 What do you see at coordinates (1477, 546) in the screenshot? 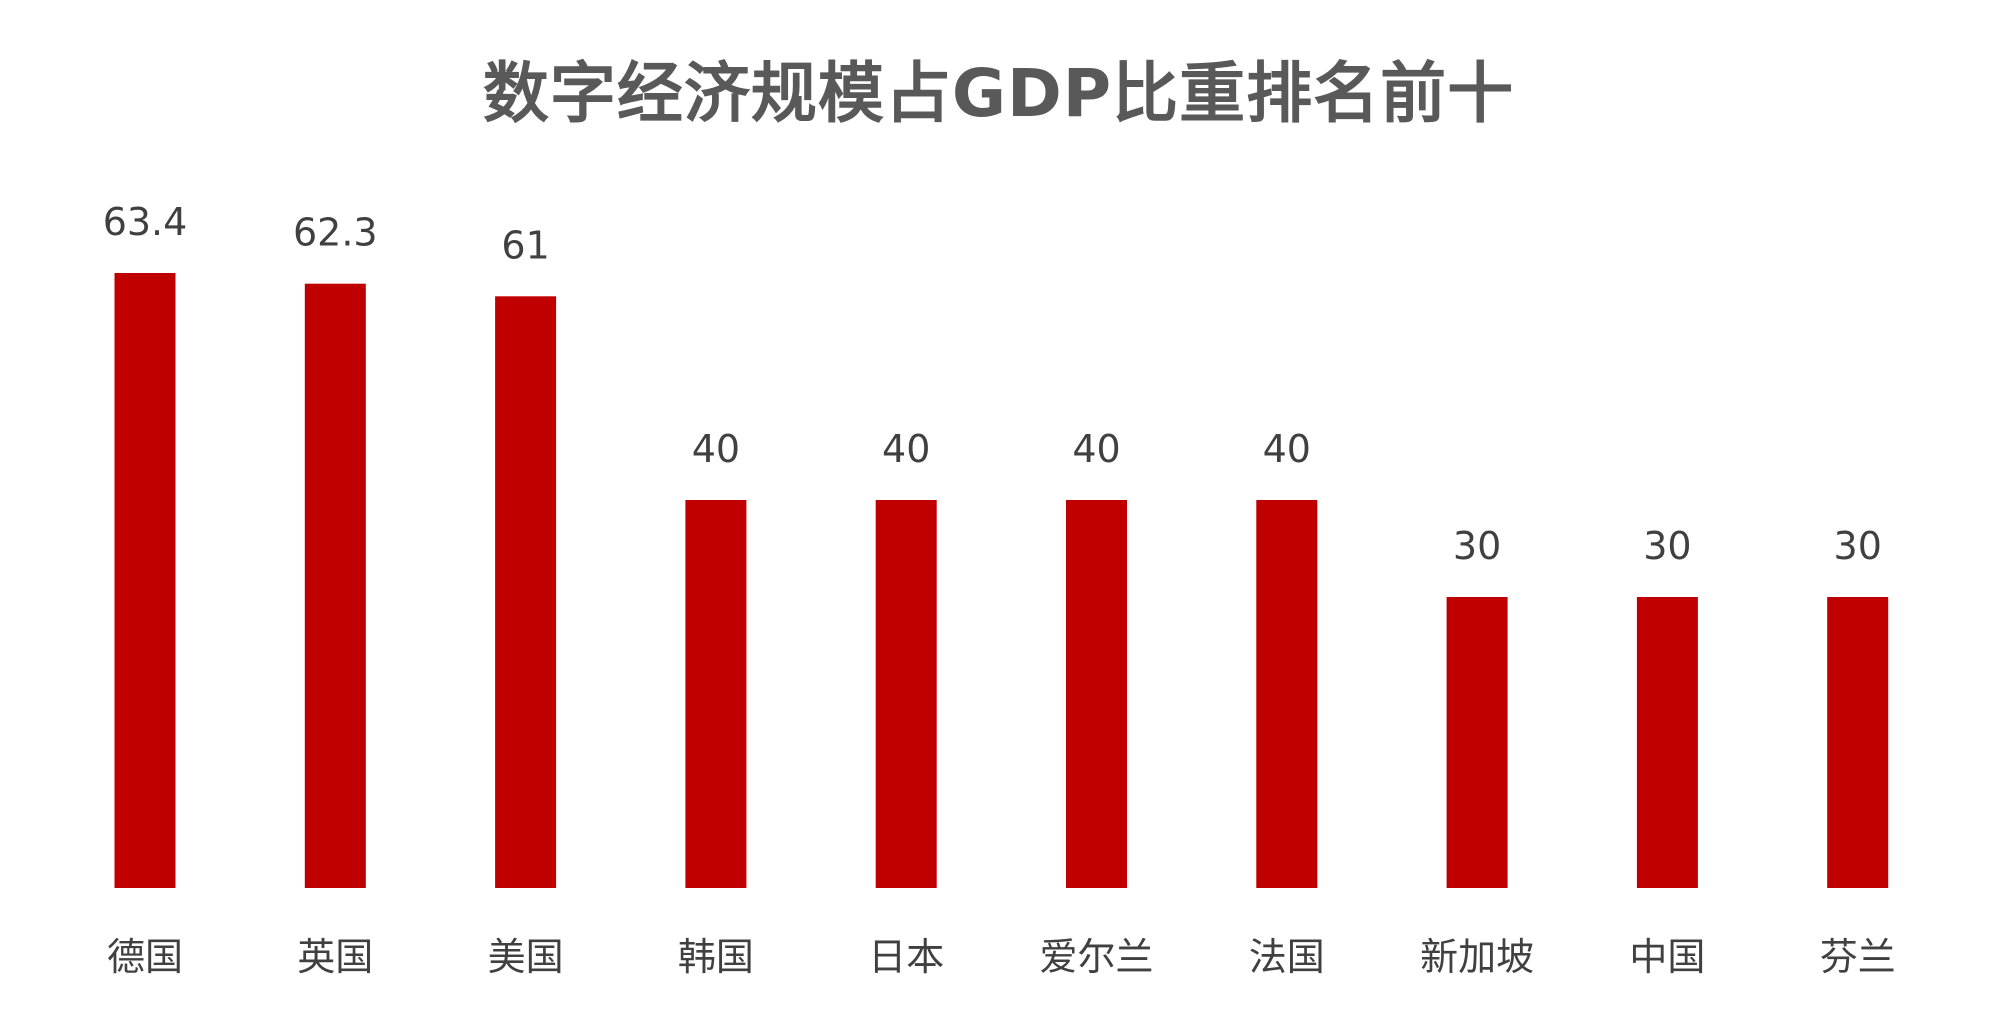
I see `data-label-7: 30` at bounding box center [1477, 546].